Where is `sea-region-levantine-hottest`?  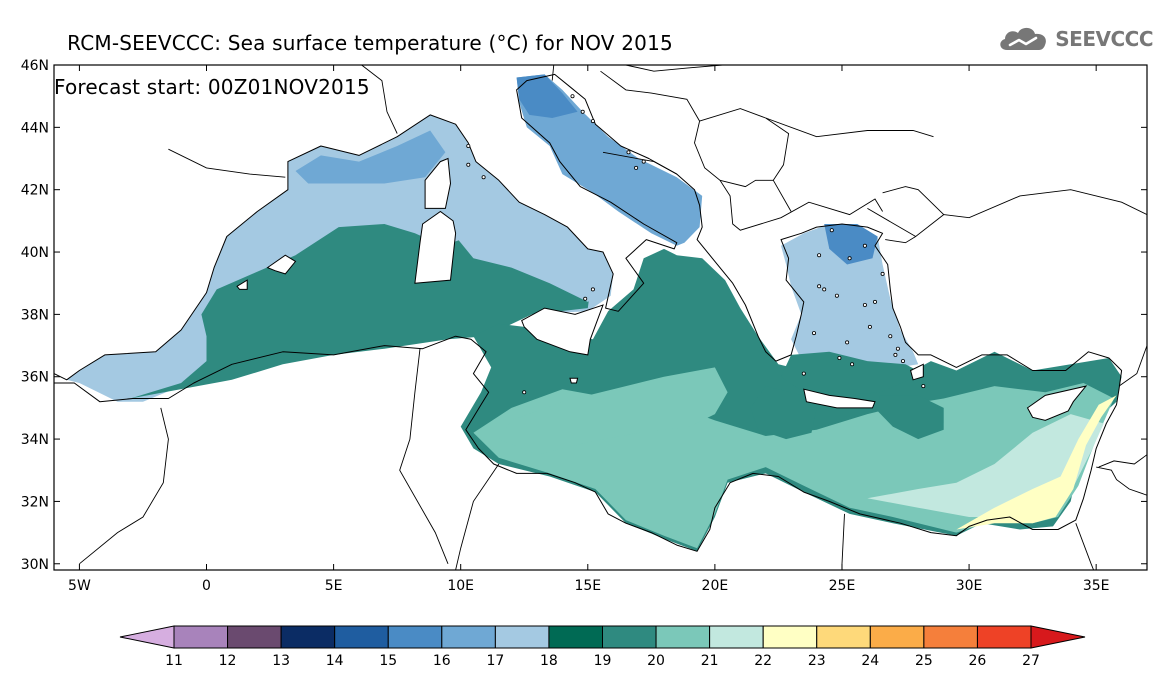 sea-region-levantine-hottest is located at coordinates (1036, 462).